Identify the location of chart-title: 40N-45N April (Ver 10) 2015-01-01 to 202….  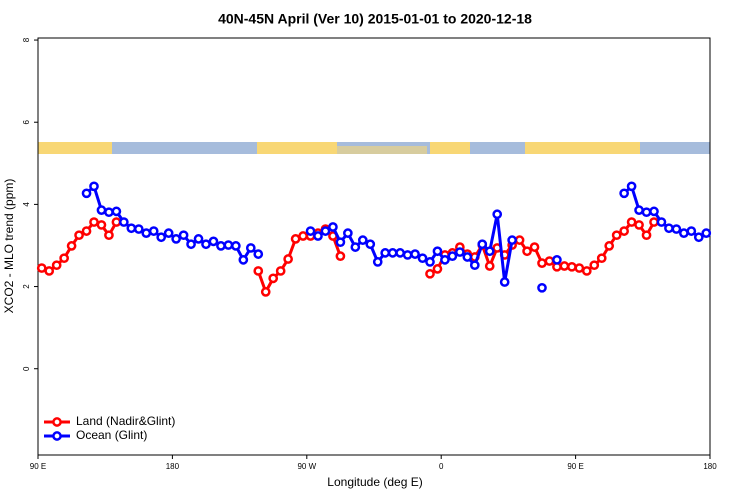
(375, 19).